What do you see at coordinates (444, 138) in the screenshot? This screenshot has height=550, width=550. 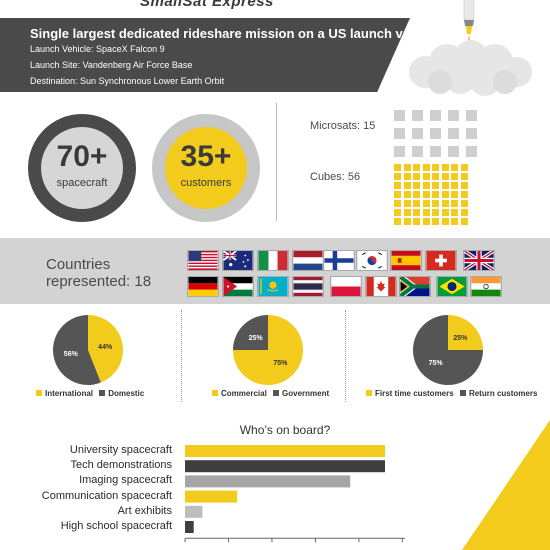 I see `microsat-grid` at bounding box center [444, 138].